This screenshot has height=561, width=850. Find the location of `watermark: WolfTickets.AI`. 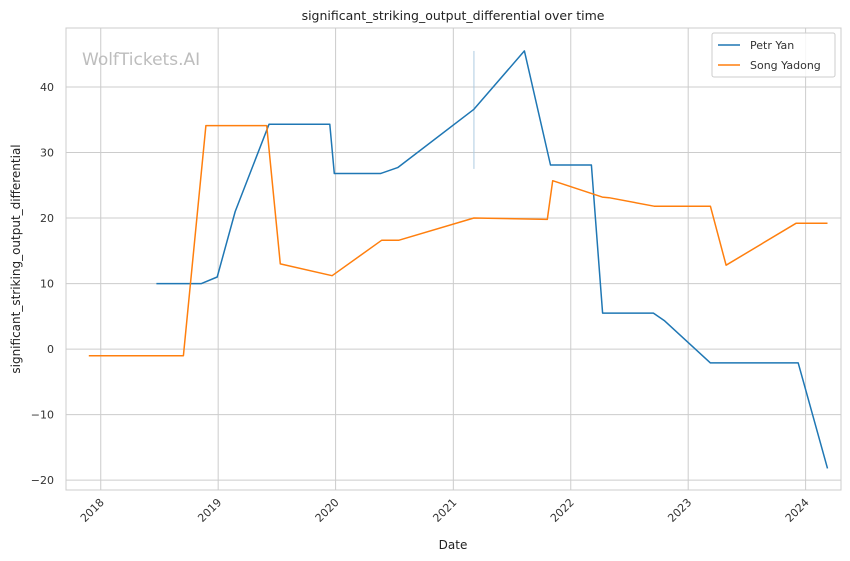

watermark: WolfTickets.AI is located at coordinates (141, 60).